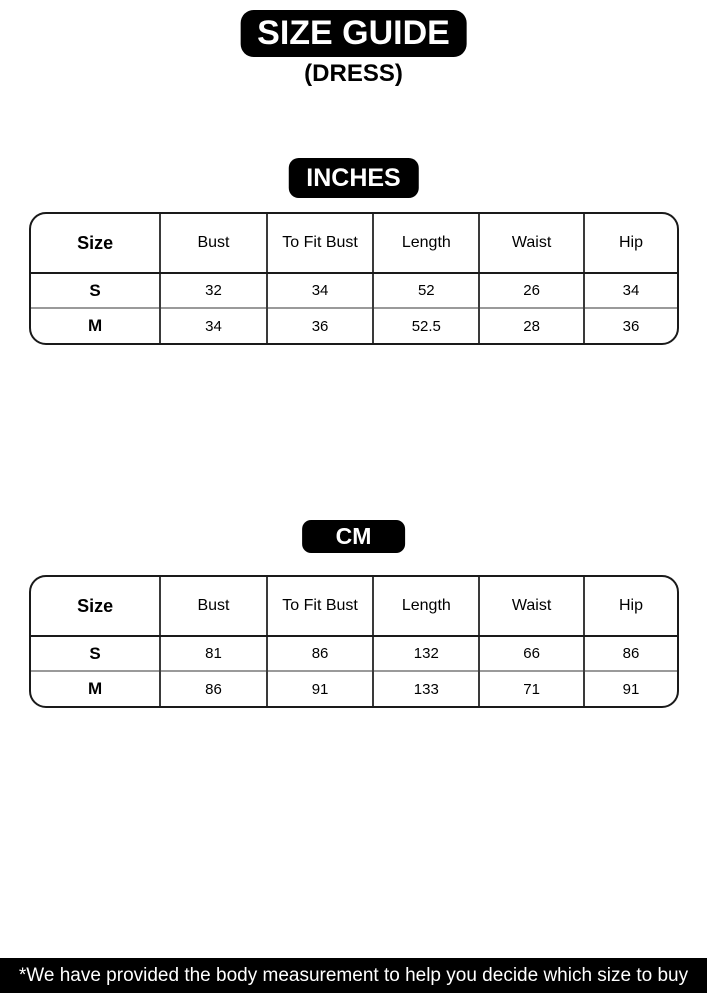 This screenshot has width=707, height=1000. Describe the element at coordinates (531, 653) in the screenshot. I see `measurement-cell: 66` at that location.